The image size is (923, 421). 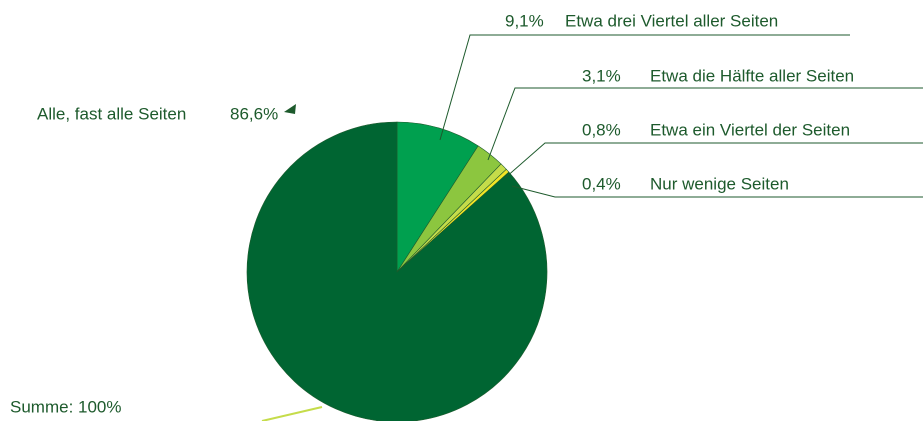 I want to click on annotation-line, so click(x=292, y=413).